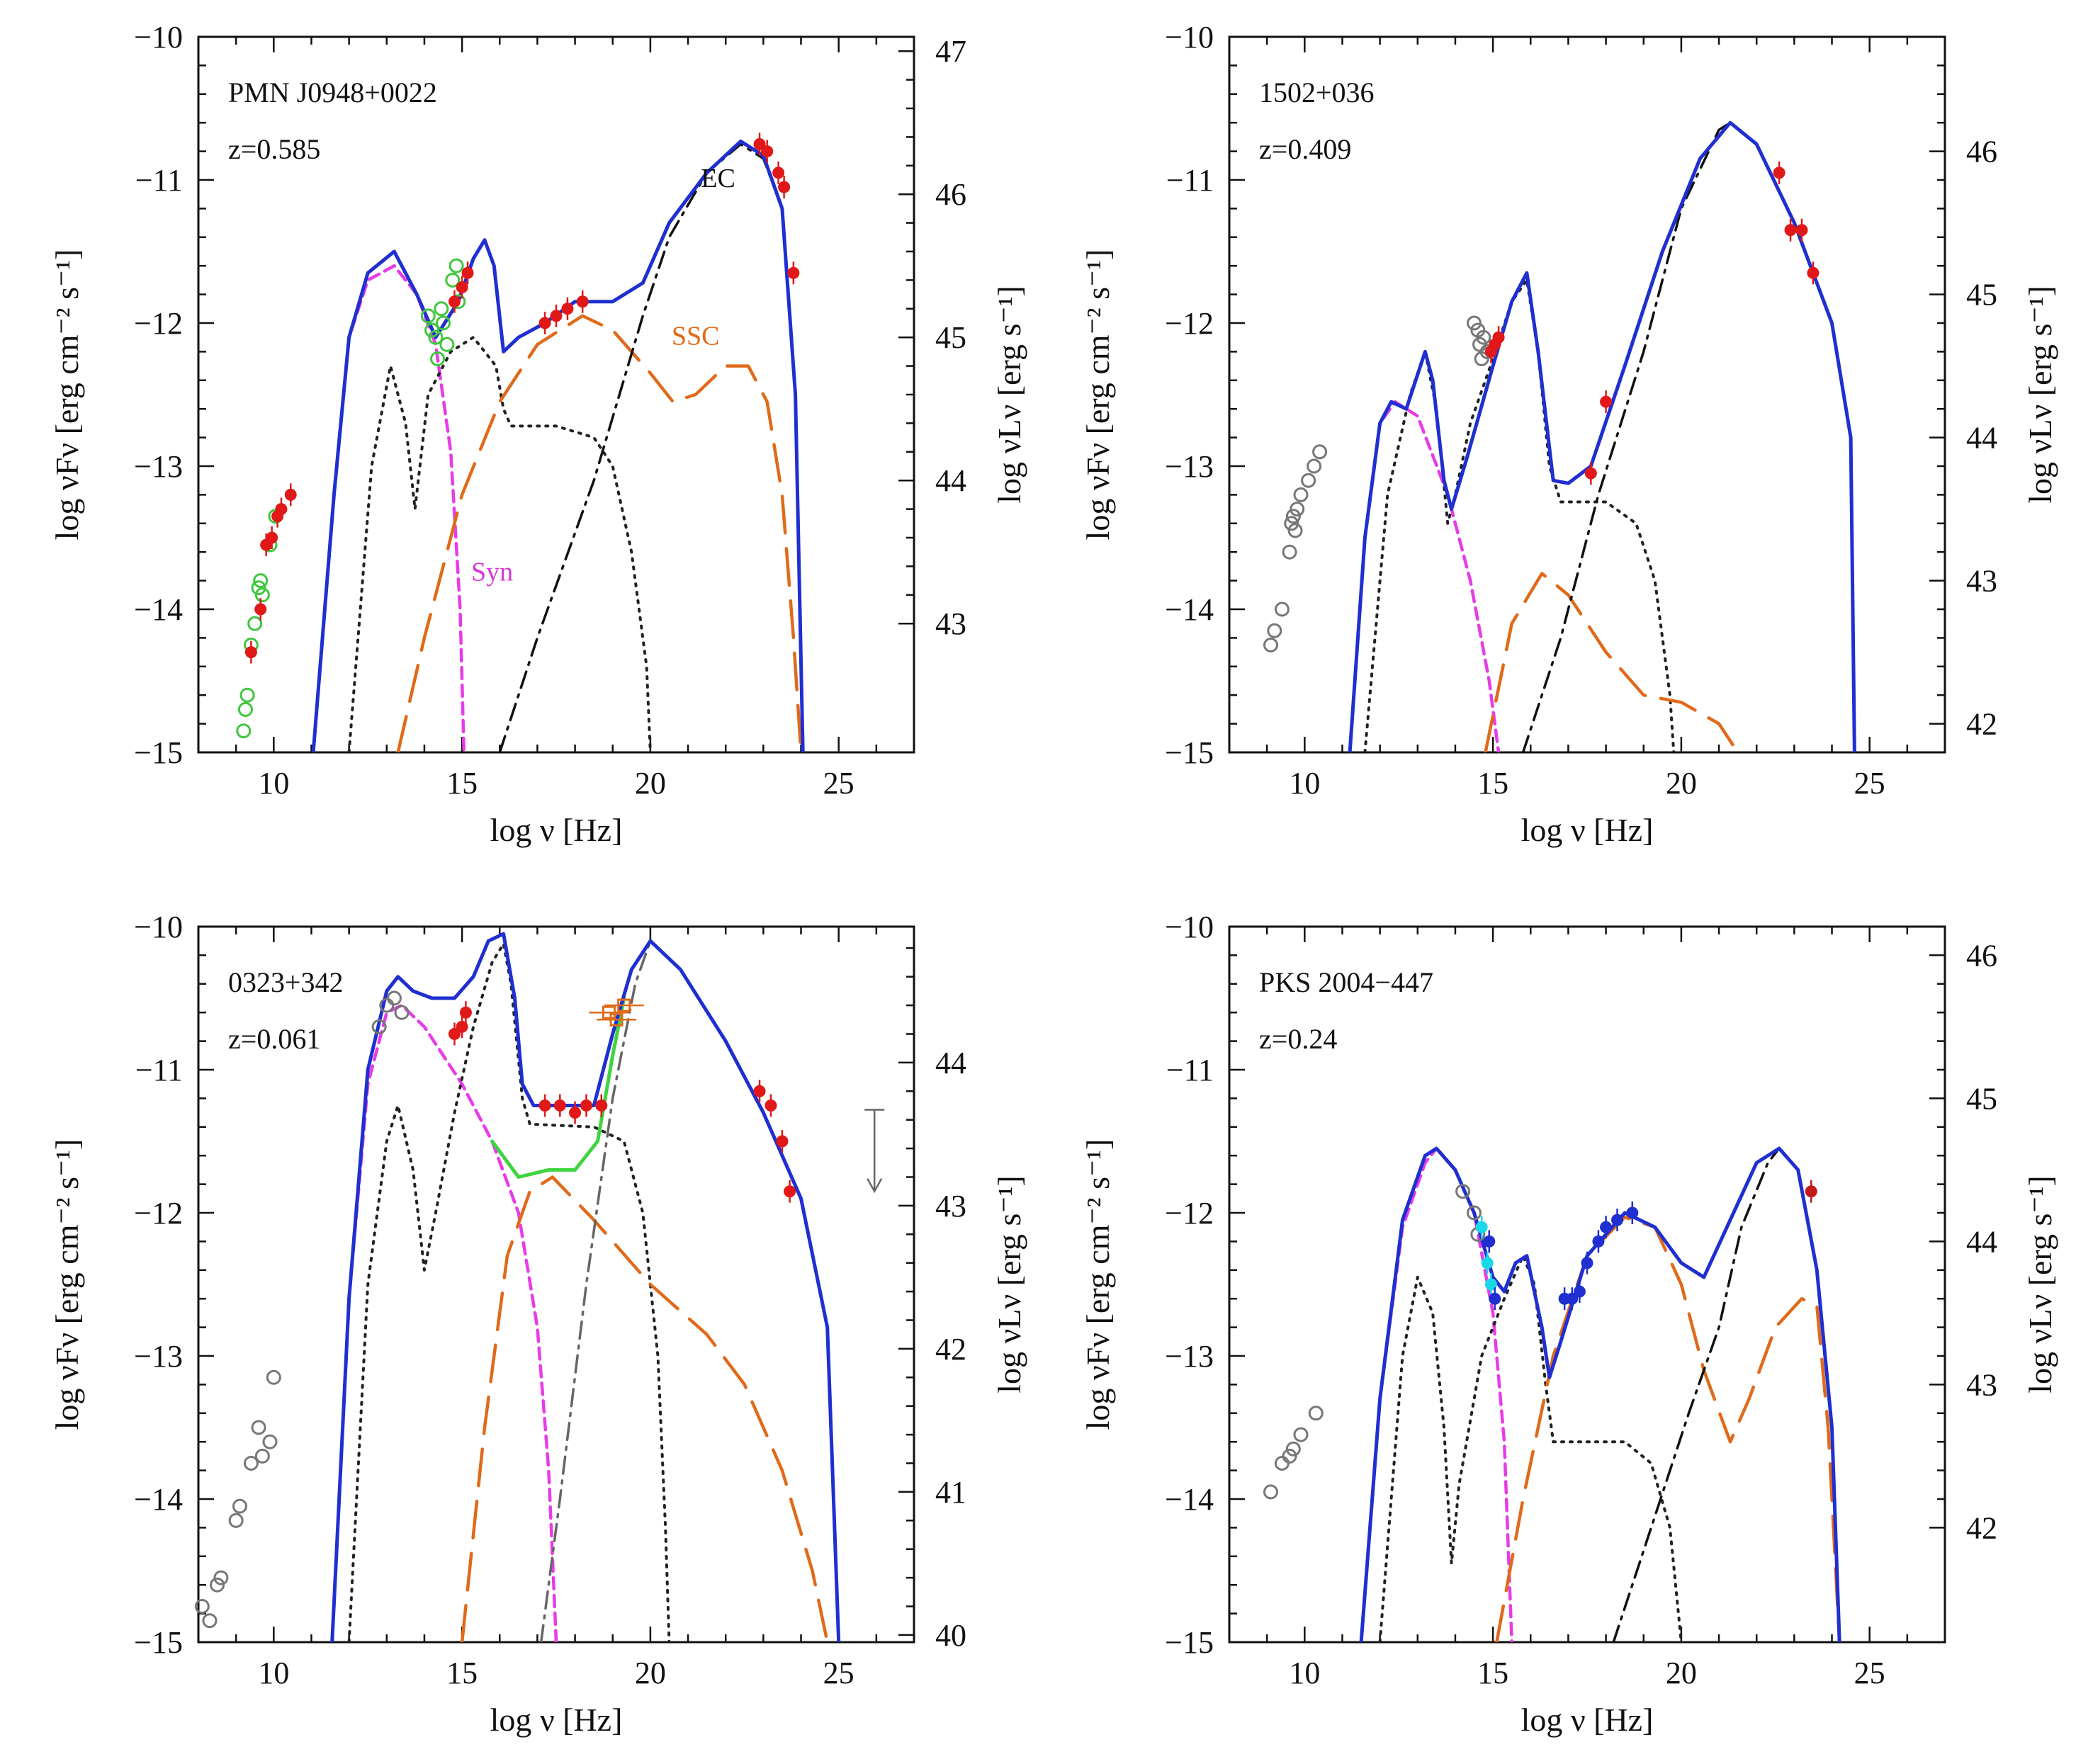 The height and width of the screenshot is (1764, 2093). I want to click on panel-2-ytick-label: −11, so click(1190, 180).